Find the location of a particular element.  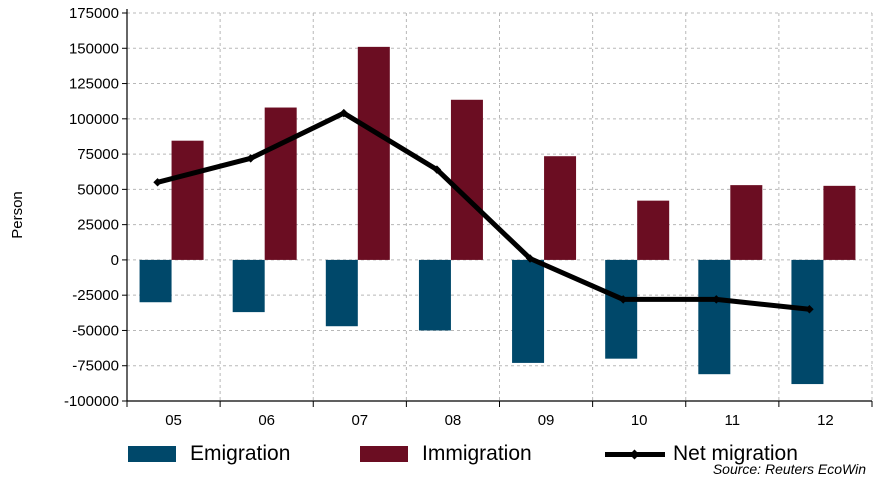

x-tick-label: 12 is located at coordinates (825, 420).